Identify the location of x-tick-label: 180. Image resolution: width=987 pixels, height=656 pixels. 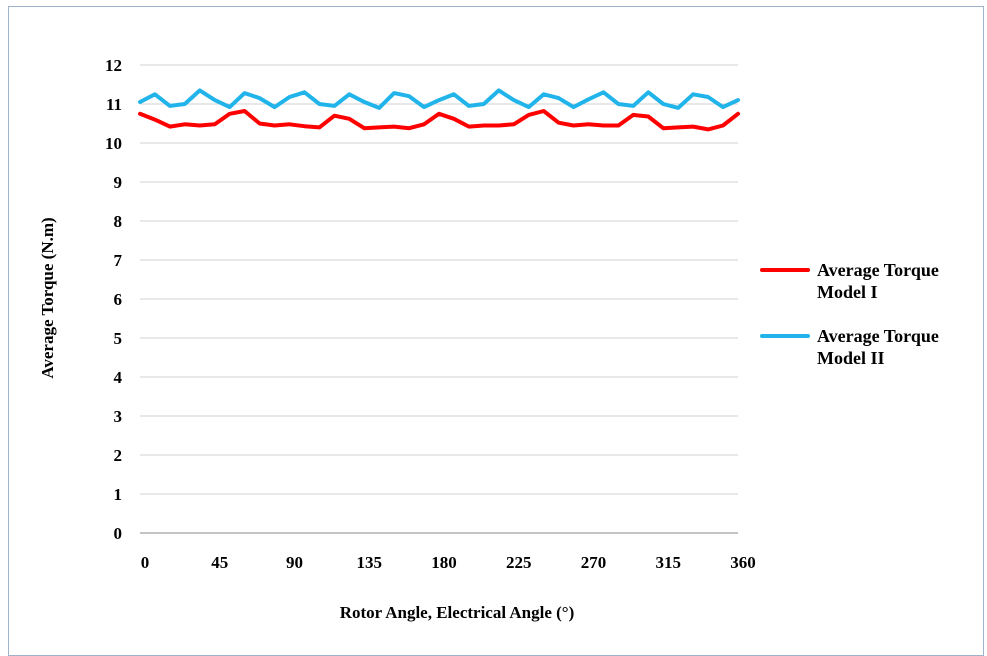
(444, 562).